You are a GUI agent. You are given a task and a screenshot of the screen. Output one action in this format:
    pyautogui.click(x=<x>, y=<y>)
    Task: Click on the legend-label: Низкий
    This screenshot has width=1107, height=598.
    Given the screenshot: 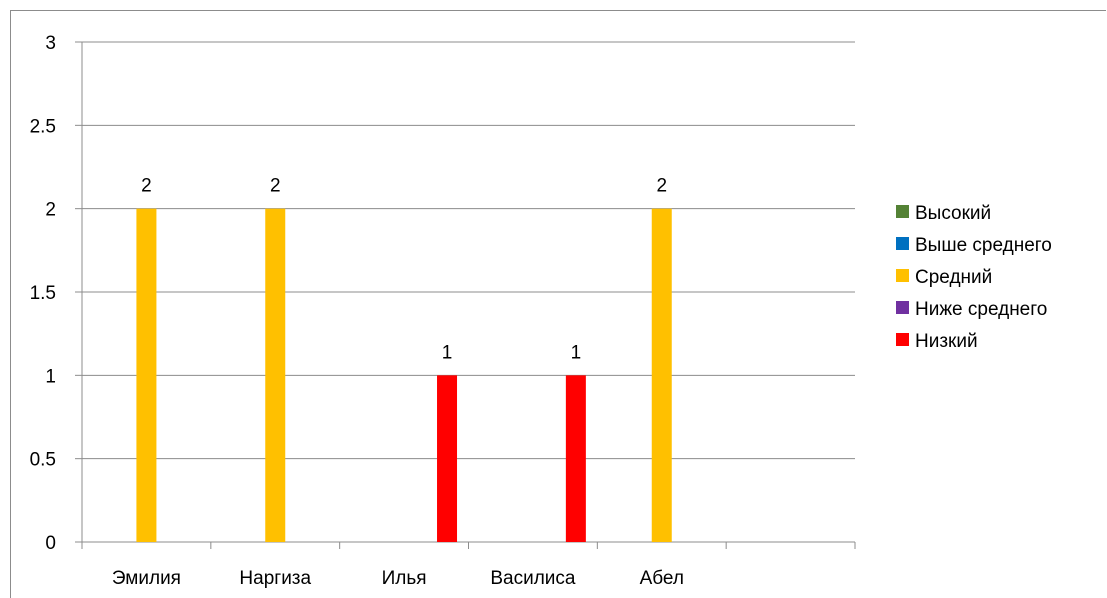 What is the action you would take?
    pyautogui.click(x=946, y=341)
    